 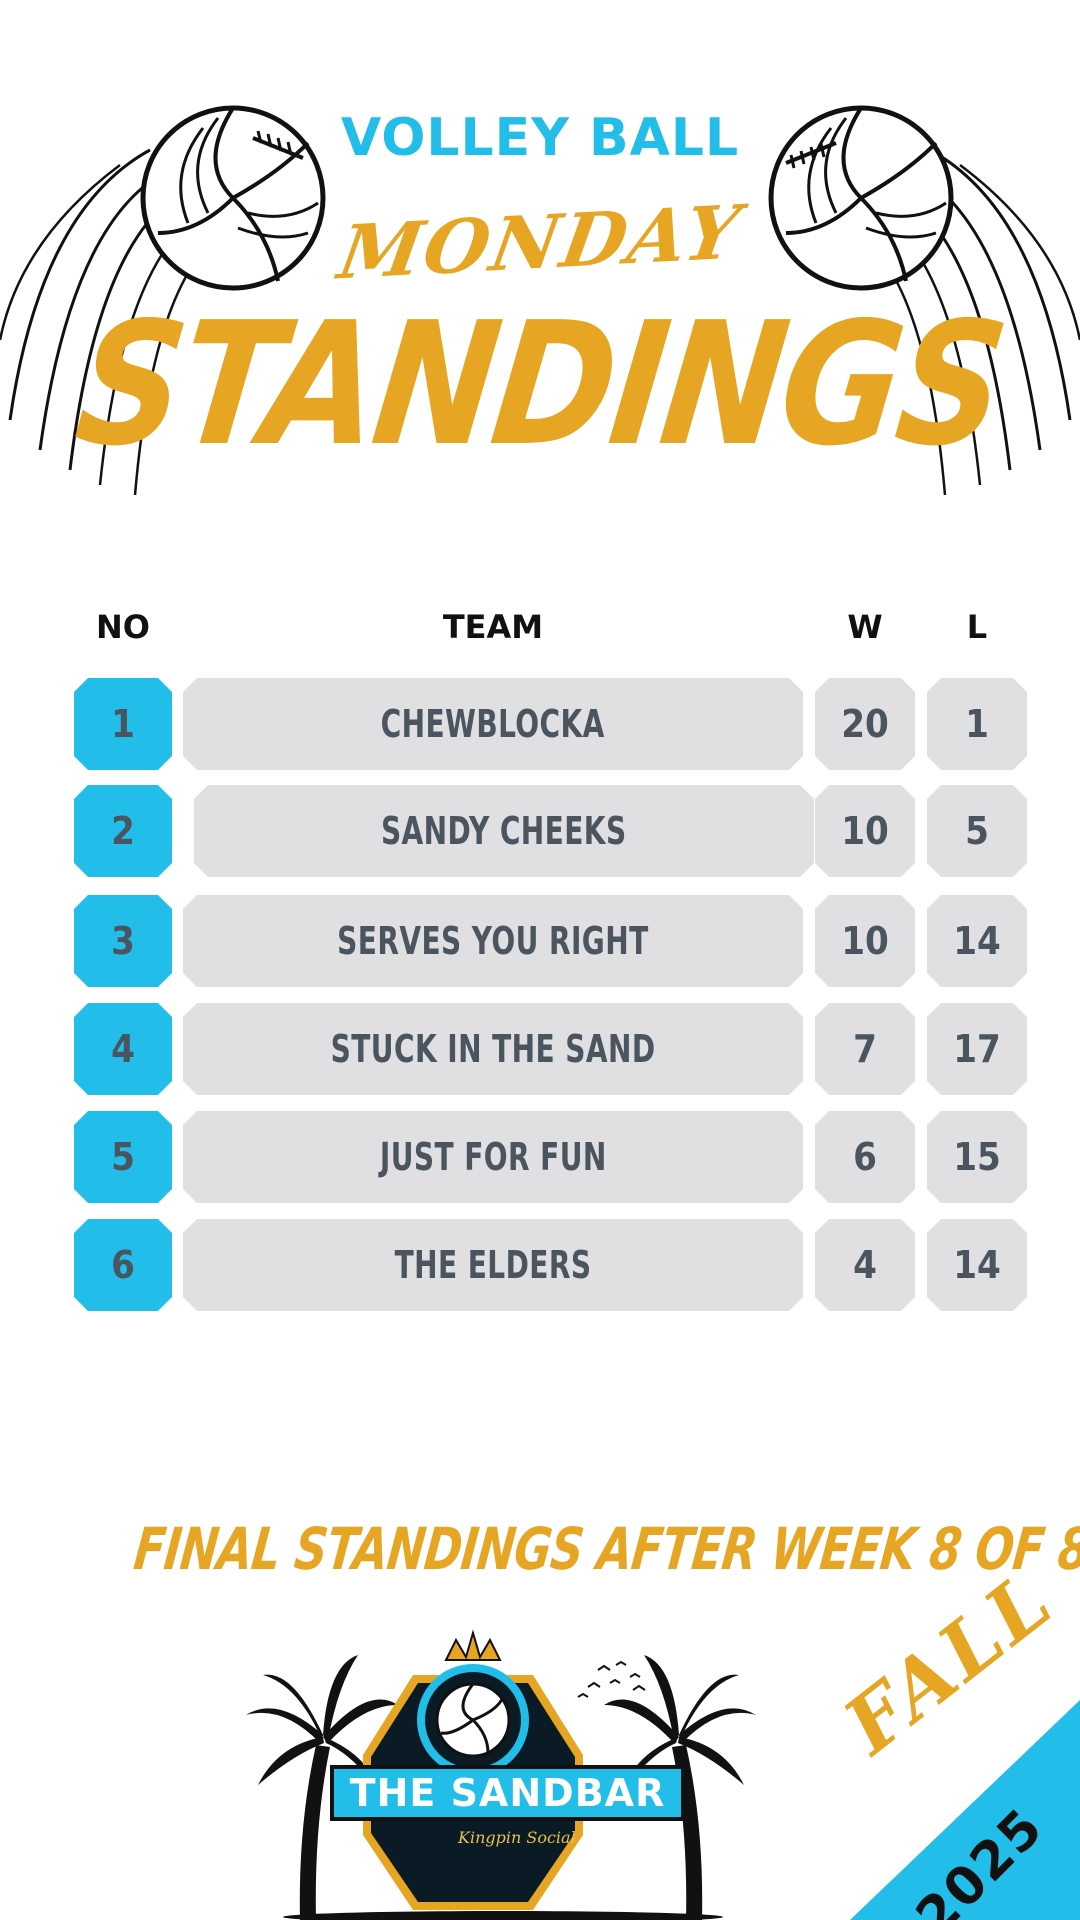 What do you see at coordinates (493, 627) in the screenshot?
I see `column-header-team: TEAM` at bounding box center [493, 627].